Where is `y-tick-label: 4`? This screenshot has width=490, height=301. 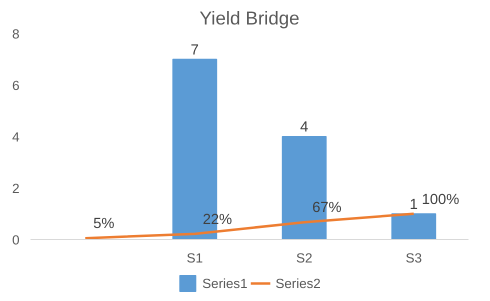
y-tick-label: 4 is located at coordinates (16, 137).